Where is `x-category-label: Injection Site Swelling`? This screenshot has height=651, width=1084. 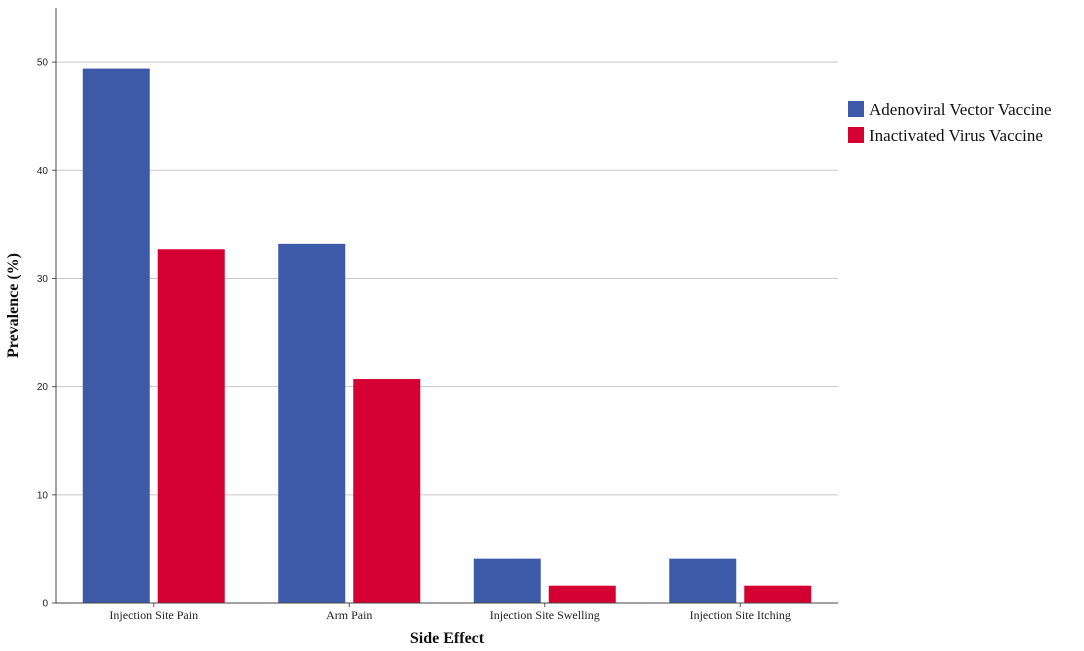 x-category-label: Injection Site Swelling is located at coordinates (545, 615).